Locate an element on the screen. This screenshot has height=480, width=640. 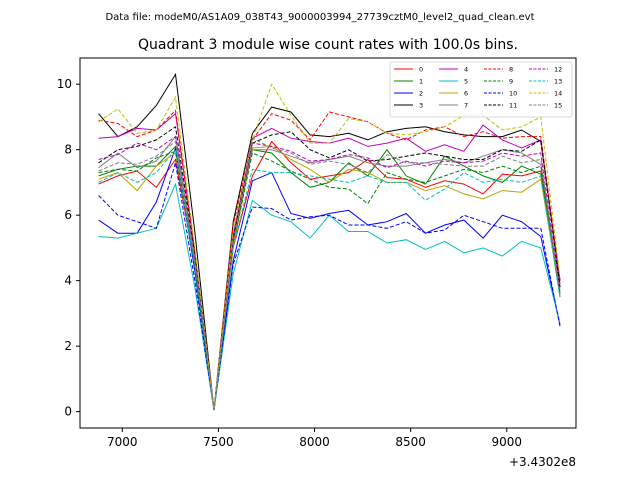
y-tick-label: 2 is located at coordinates (68, 346).